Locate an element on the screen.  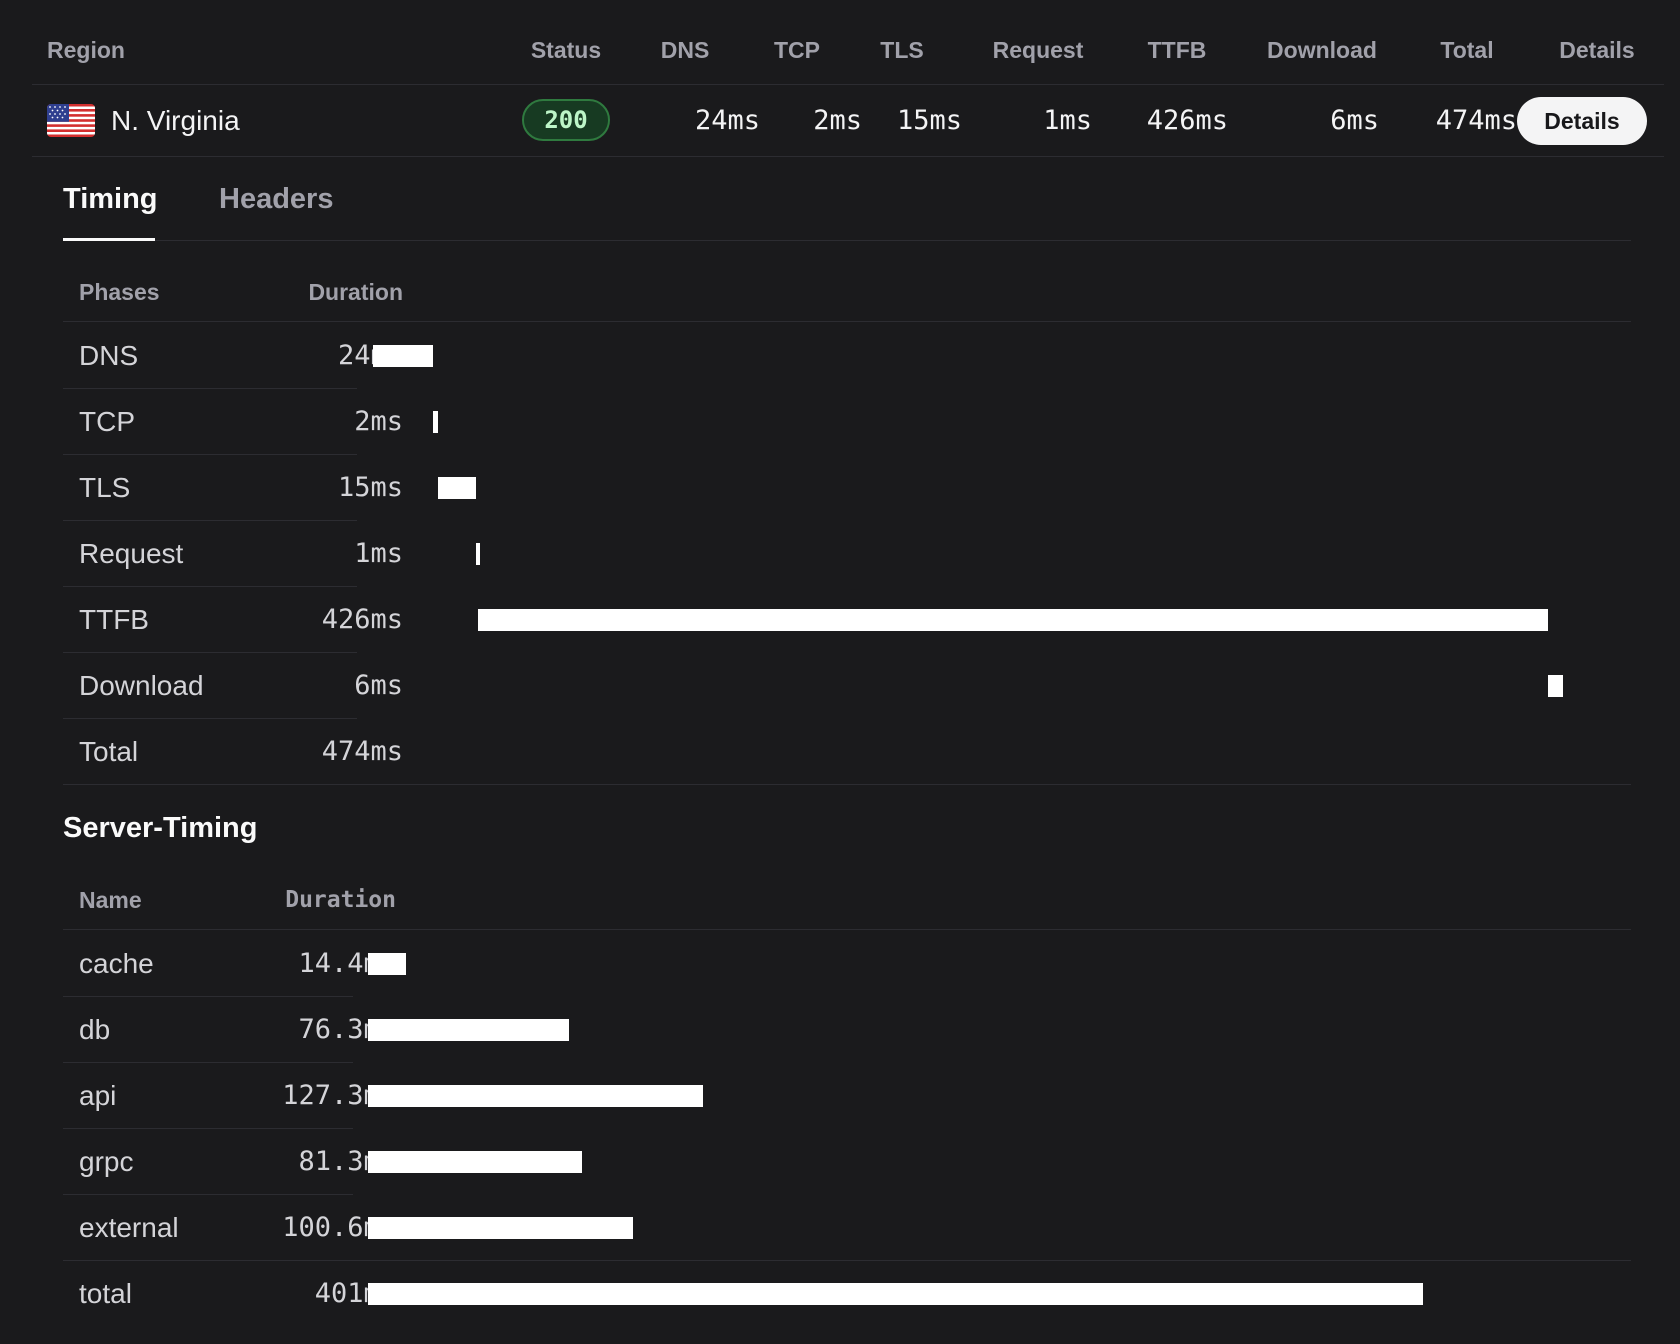
phase-name: DNS is located at coordinates (109, 355).